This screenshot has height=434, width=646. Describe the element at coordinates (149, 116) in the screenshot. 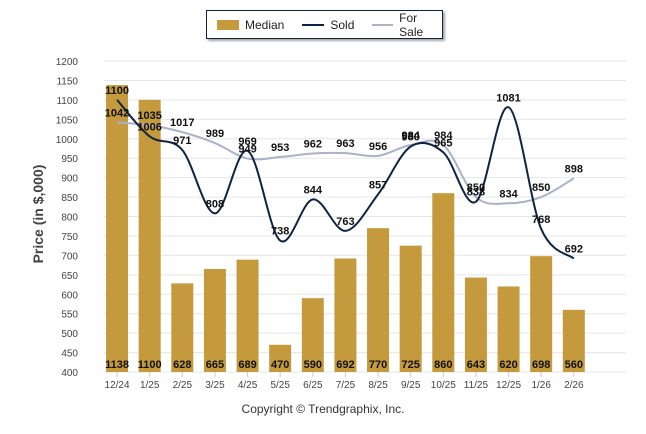

I see `for-sale-point-label: 1035` at that location.